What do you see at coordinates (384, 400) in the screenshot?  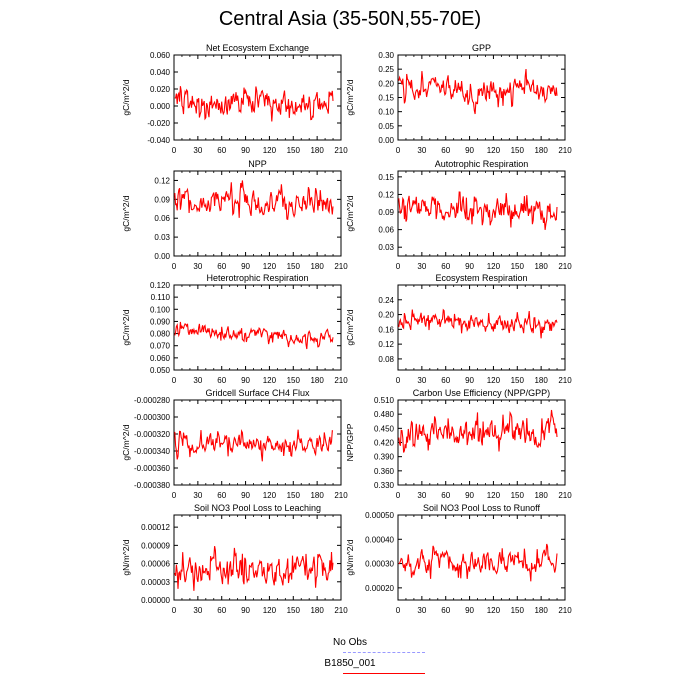 I see `y-tick-label: 0.510` at bounding box center [384, 400].